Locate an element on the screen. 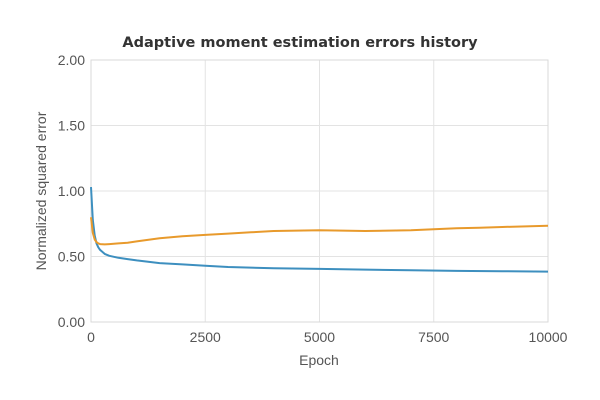 This screenshot has height=400, width=600. y-tick-label: 0.00 is located at coordinates (71, 322).